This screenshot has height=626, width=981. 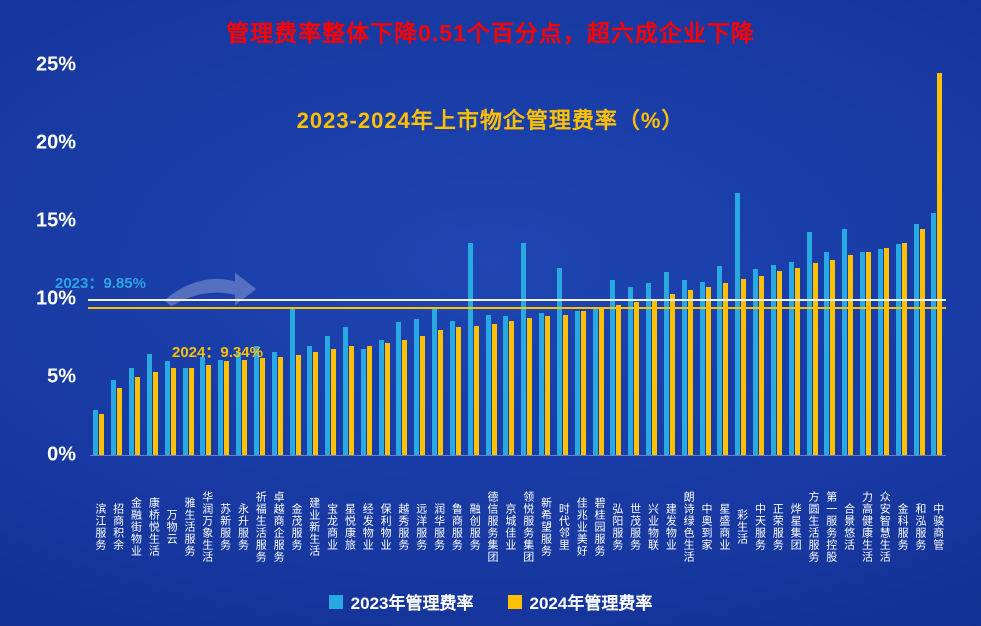 I want to click on reference-label-2023: 2023：9.85%, so click(x=100, y=283).